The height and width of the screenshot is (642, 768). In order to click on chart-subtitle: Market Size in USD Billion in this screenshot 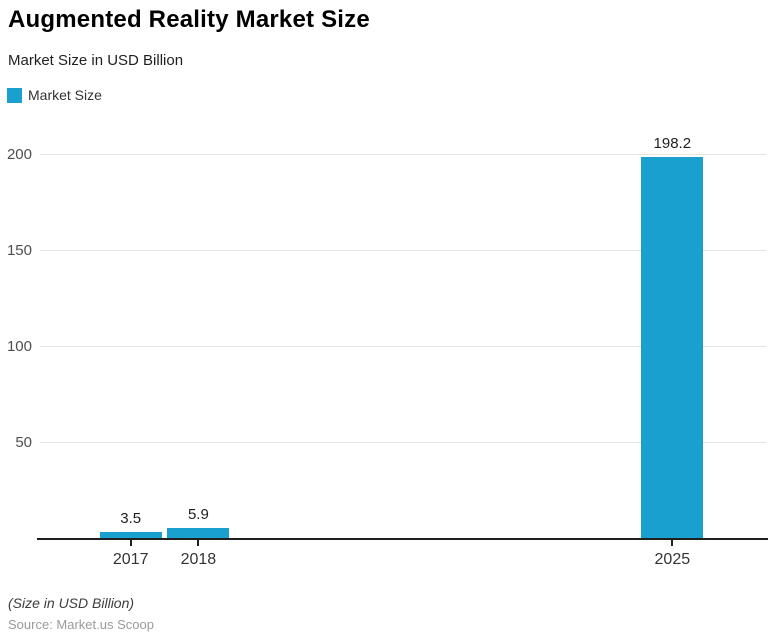, I will do `click(96, 60)`.